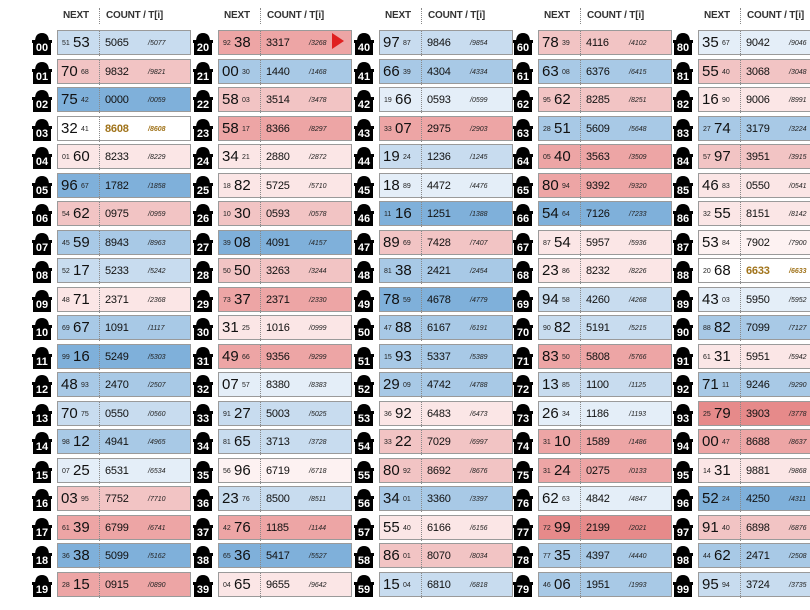 The height and width of the screenshot is (610, 810). I want to click on register-row: 63 28 51 5609/5648, so click(593, 129).